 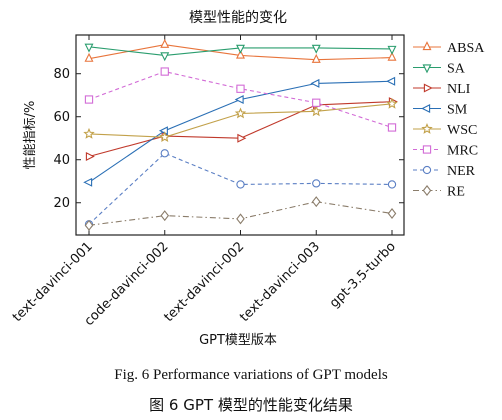 I want to click on legend-item-sa: SA, so click(x=439, y=69).